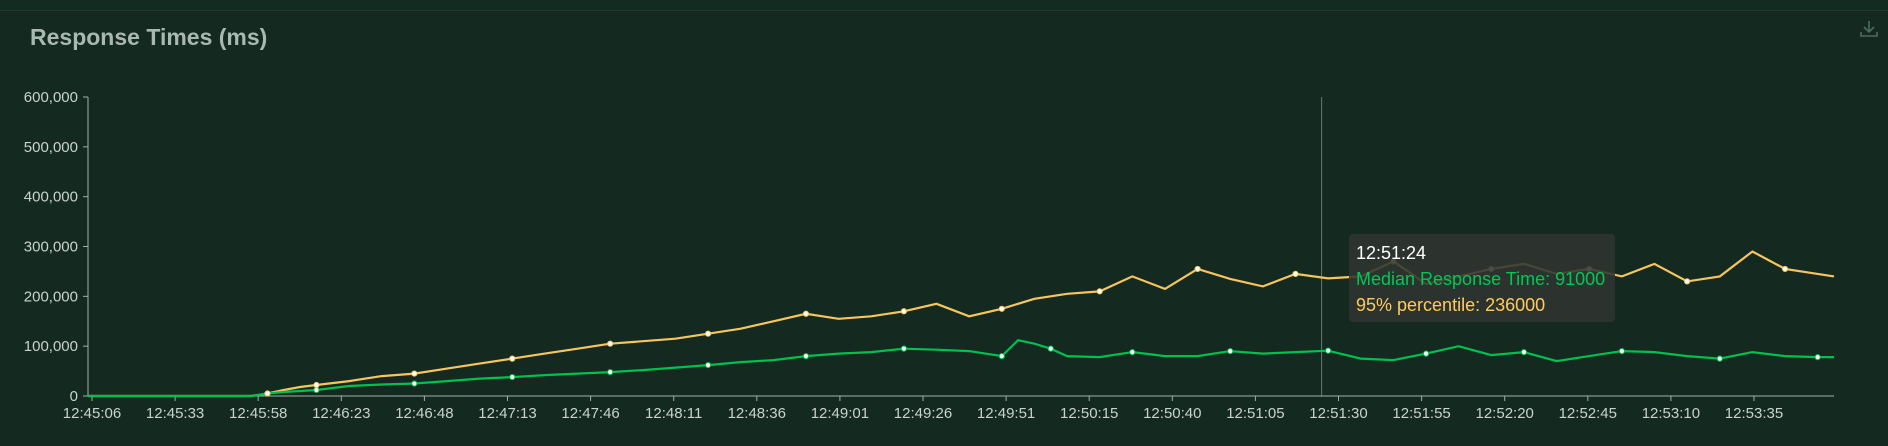 The image size is (1888, 446). Describe the element at coordinates (507, 413) in the screenshot. I see `x-tick-label: 12:47:13` at that location.